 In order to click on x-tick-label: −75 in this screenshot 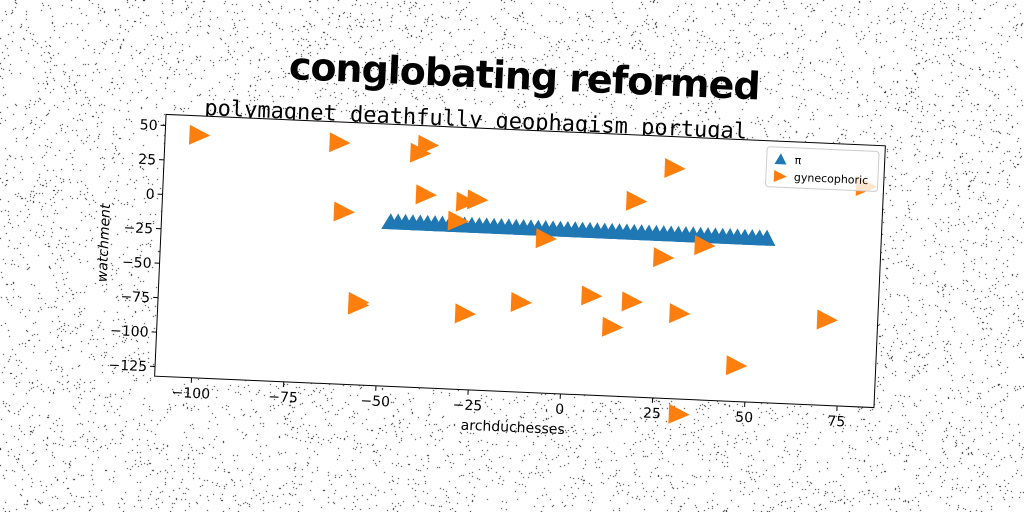, I will do `click(283, 397)`.